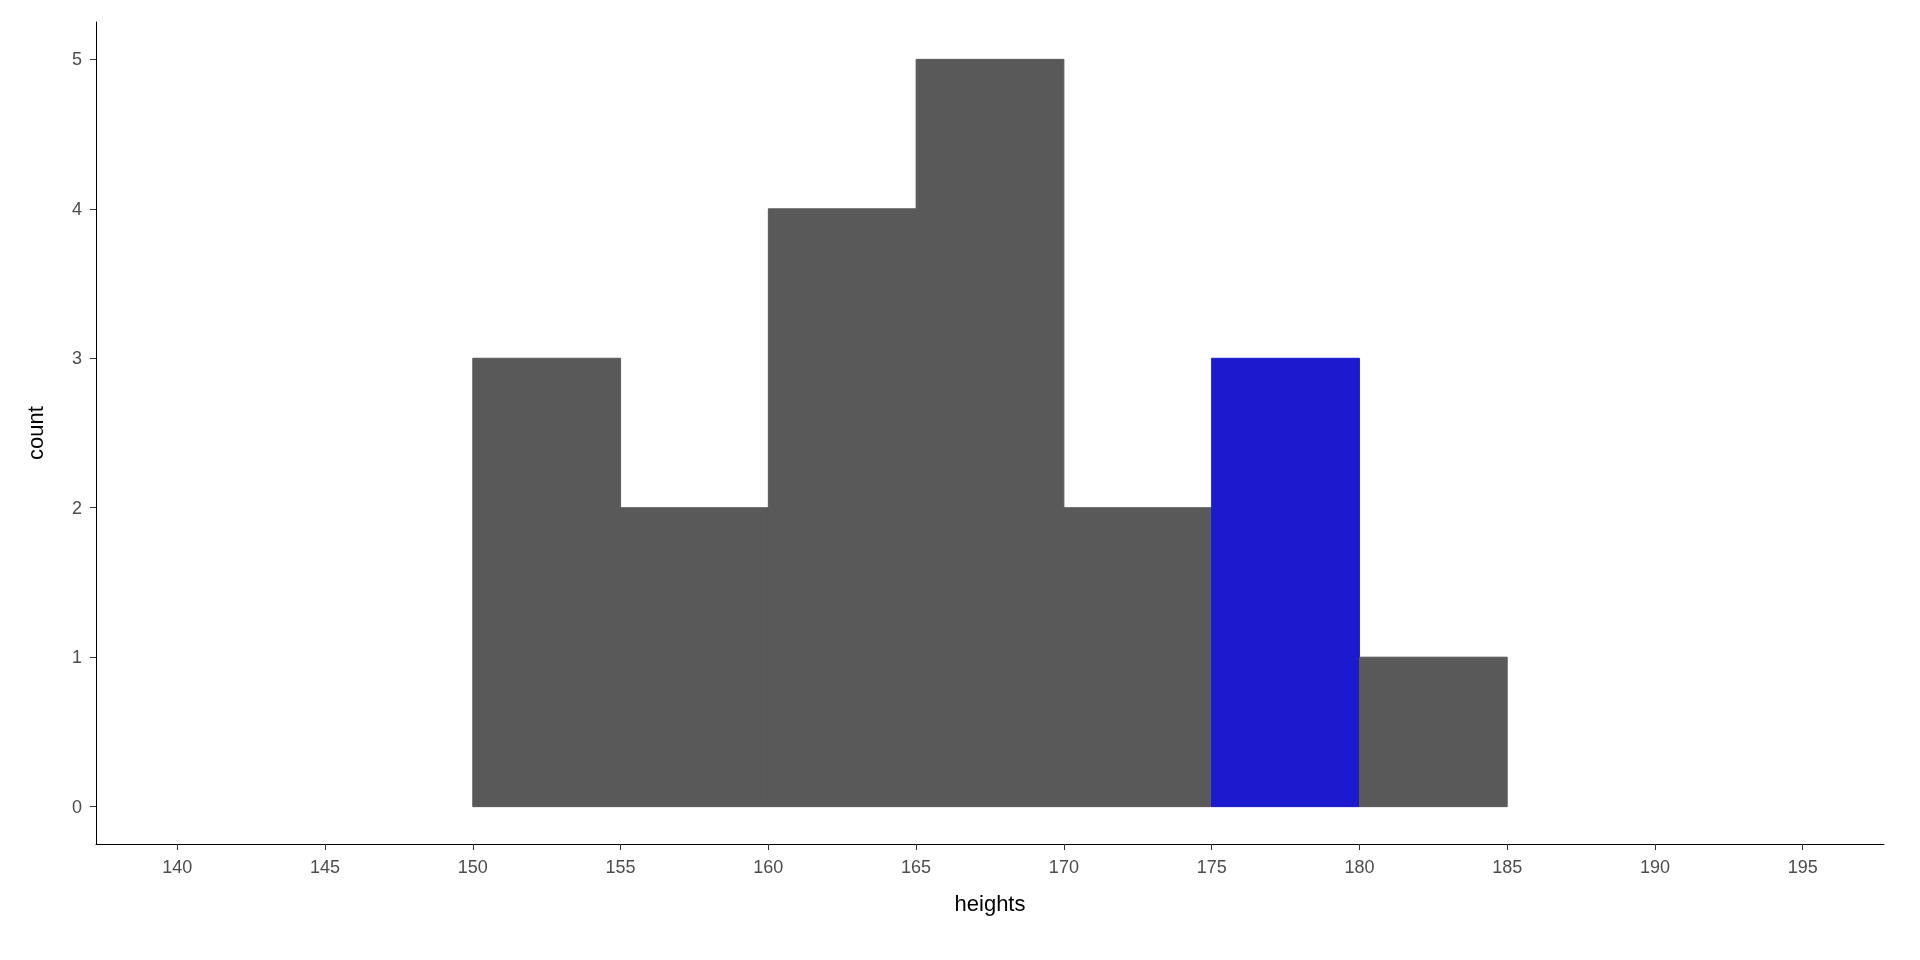 This screenshot has width=1920, height=960. What do you see at coordinates (620, 867) in the screenshot?
I see `x-tick-label: 155` at bounding box center [620, 867].